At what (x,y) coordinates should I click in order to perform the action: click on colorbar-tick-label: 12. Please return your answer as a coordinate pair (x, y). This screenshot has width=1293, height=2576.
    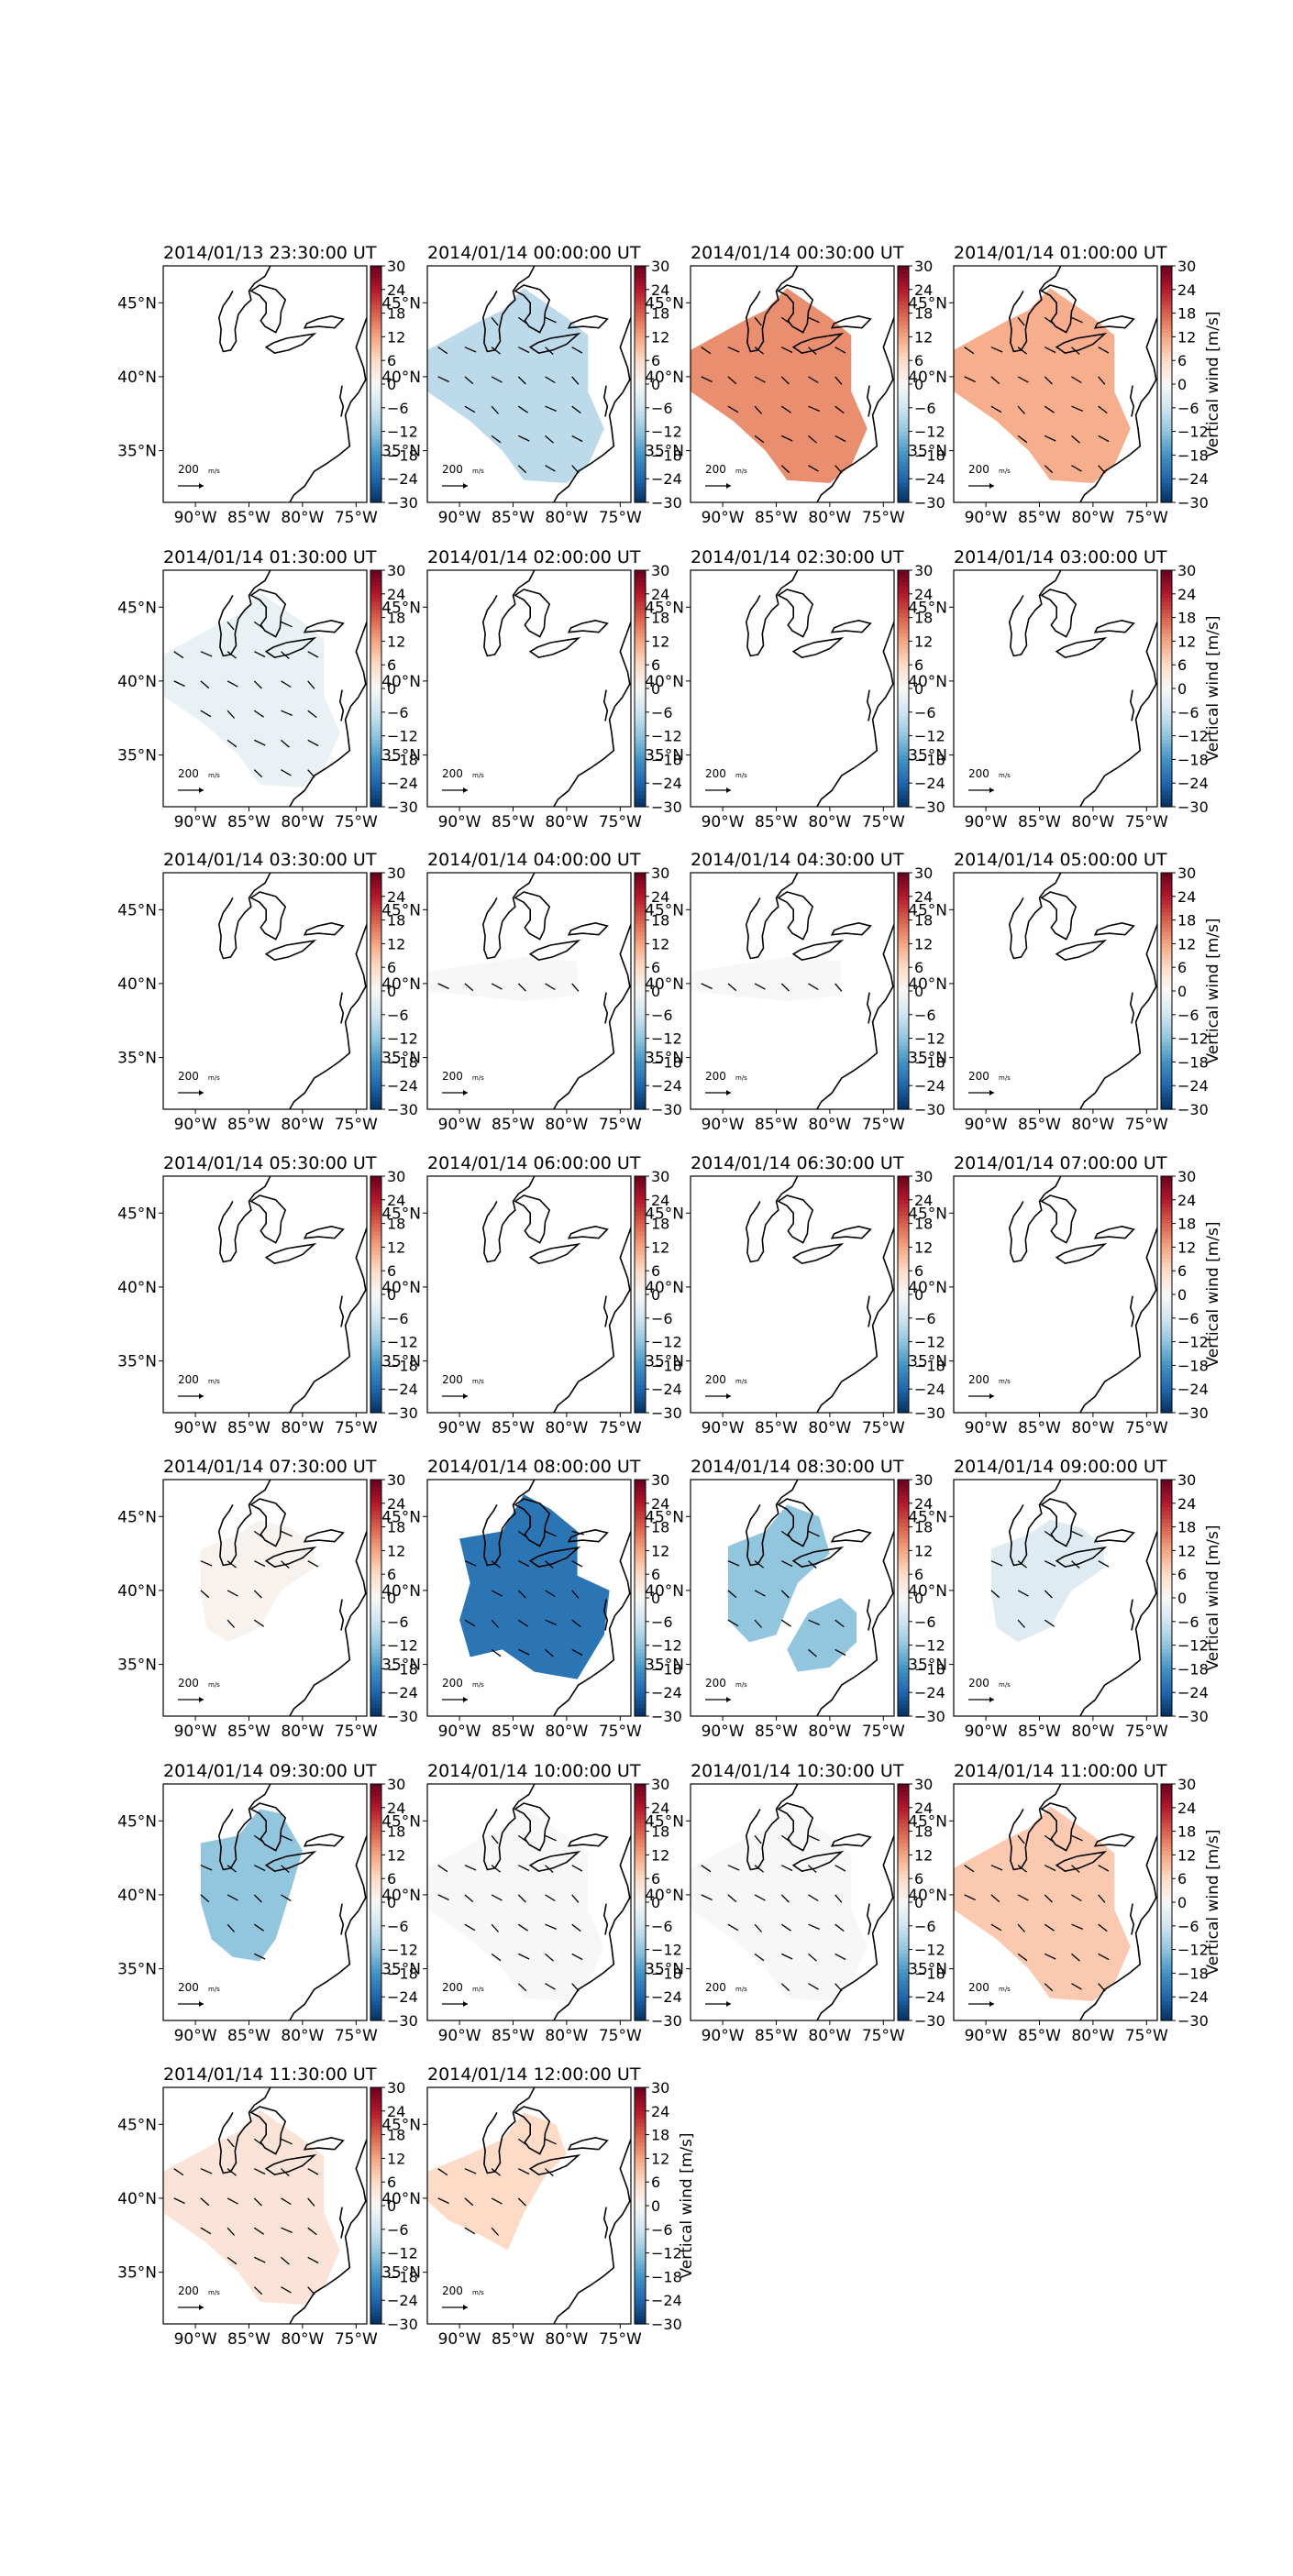
    Looking at the image, I should click on (396, 641).